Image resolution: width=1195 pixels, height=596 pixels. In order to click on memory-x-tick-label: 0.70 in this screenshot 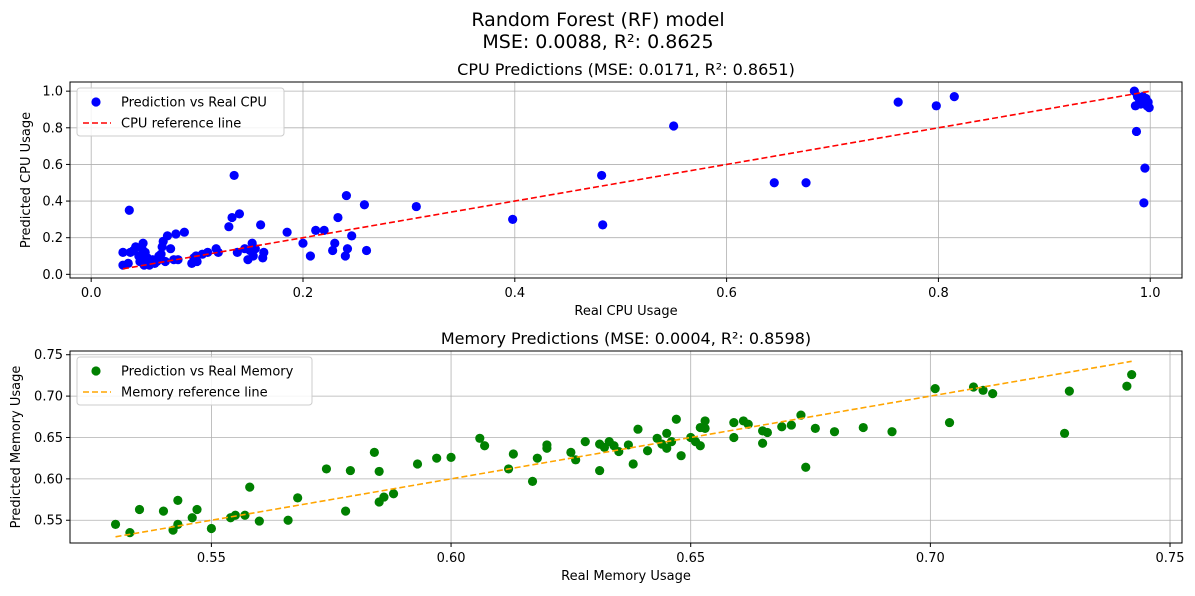, I will do `click(930, 558)`.